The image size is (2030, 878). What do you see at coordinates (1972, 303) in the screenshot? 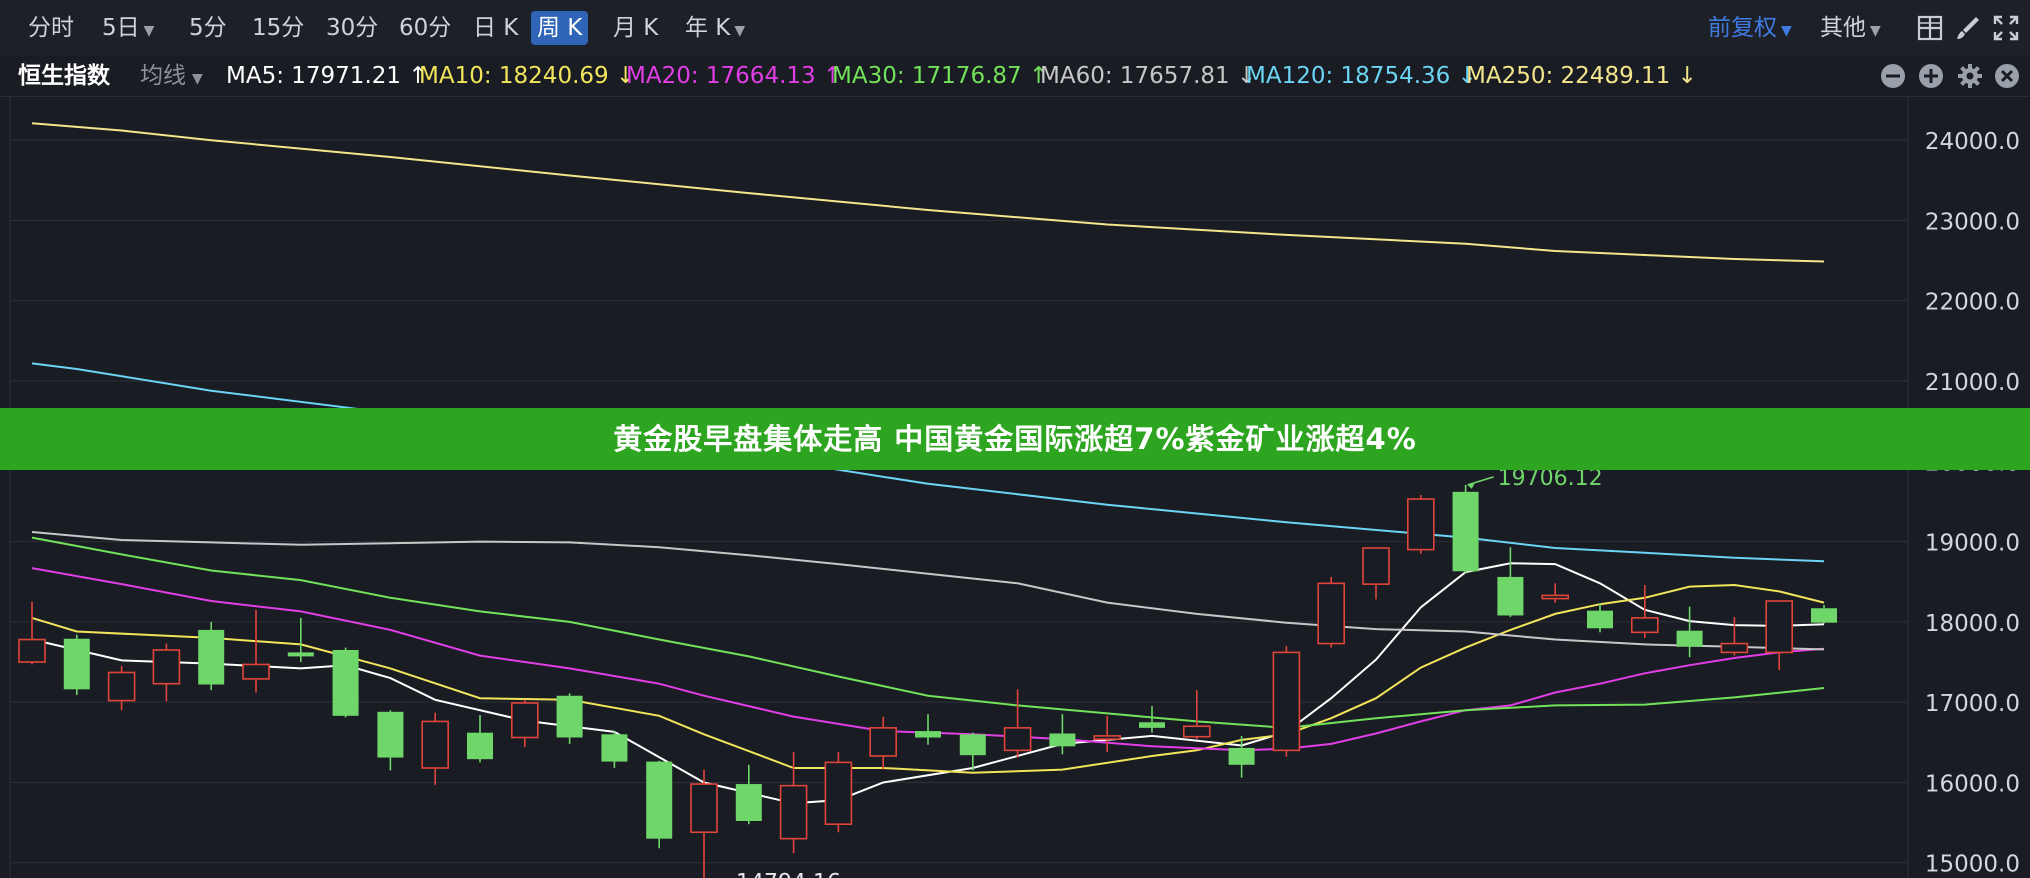
I see `y-tick-label: 22000.0` at bounding box center [1972, 303].